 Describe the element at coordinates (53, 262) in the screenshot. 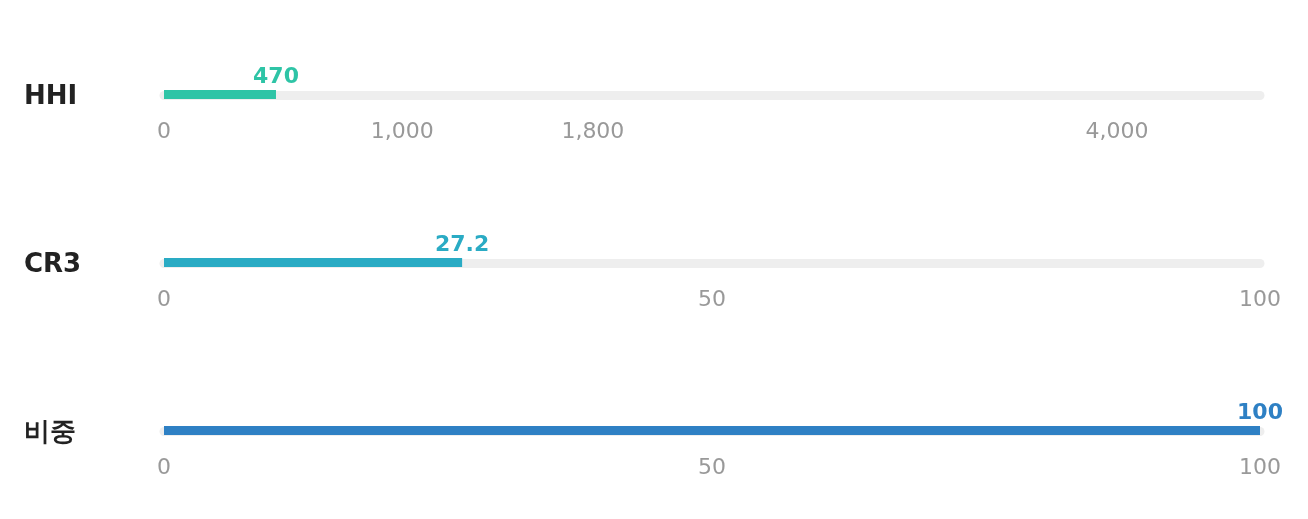

I see `y-tick-label: CR3` at that location.